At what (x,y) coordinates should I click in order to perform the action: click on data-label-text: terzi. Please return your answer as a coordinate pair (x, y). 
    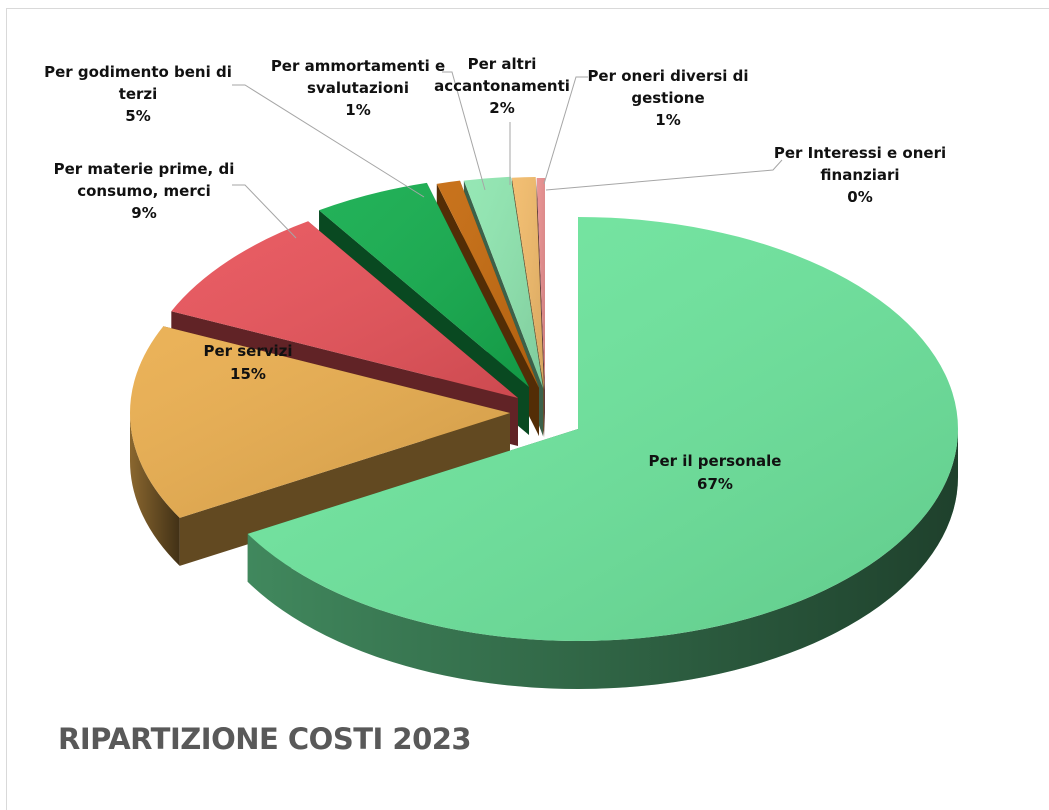
    Looking at the image, I should click on (138, 94).